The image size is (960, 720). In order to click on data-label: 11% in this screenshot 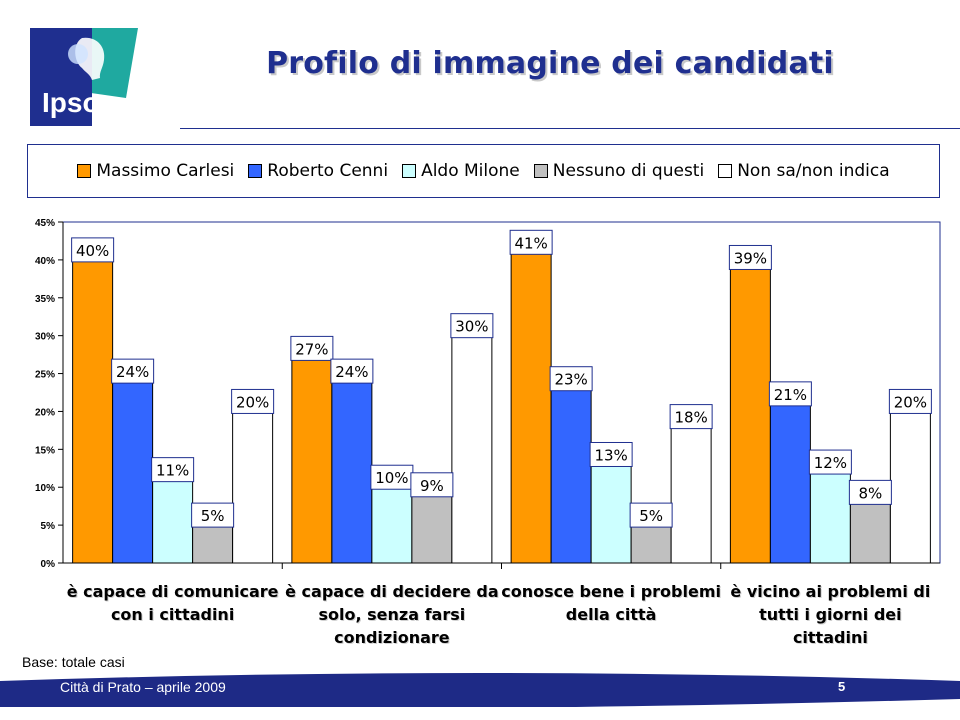, I will do `click(172, 471)`.